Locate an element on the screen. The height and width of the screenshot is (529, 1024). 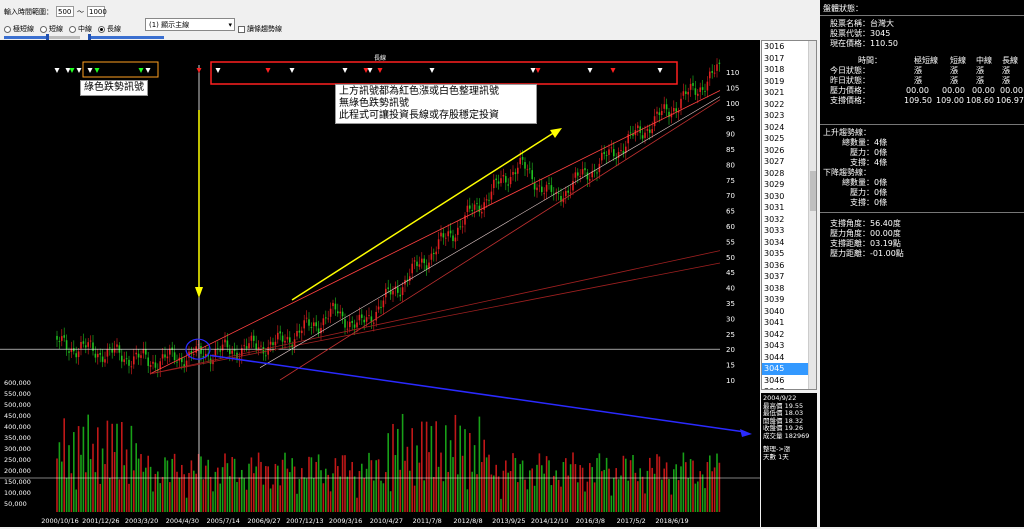
stock-list-item: 3029 is located at coordinates (774, 184).